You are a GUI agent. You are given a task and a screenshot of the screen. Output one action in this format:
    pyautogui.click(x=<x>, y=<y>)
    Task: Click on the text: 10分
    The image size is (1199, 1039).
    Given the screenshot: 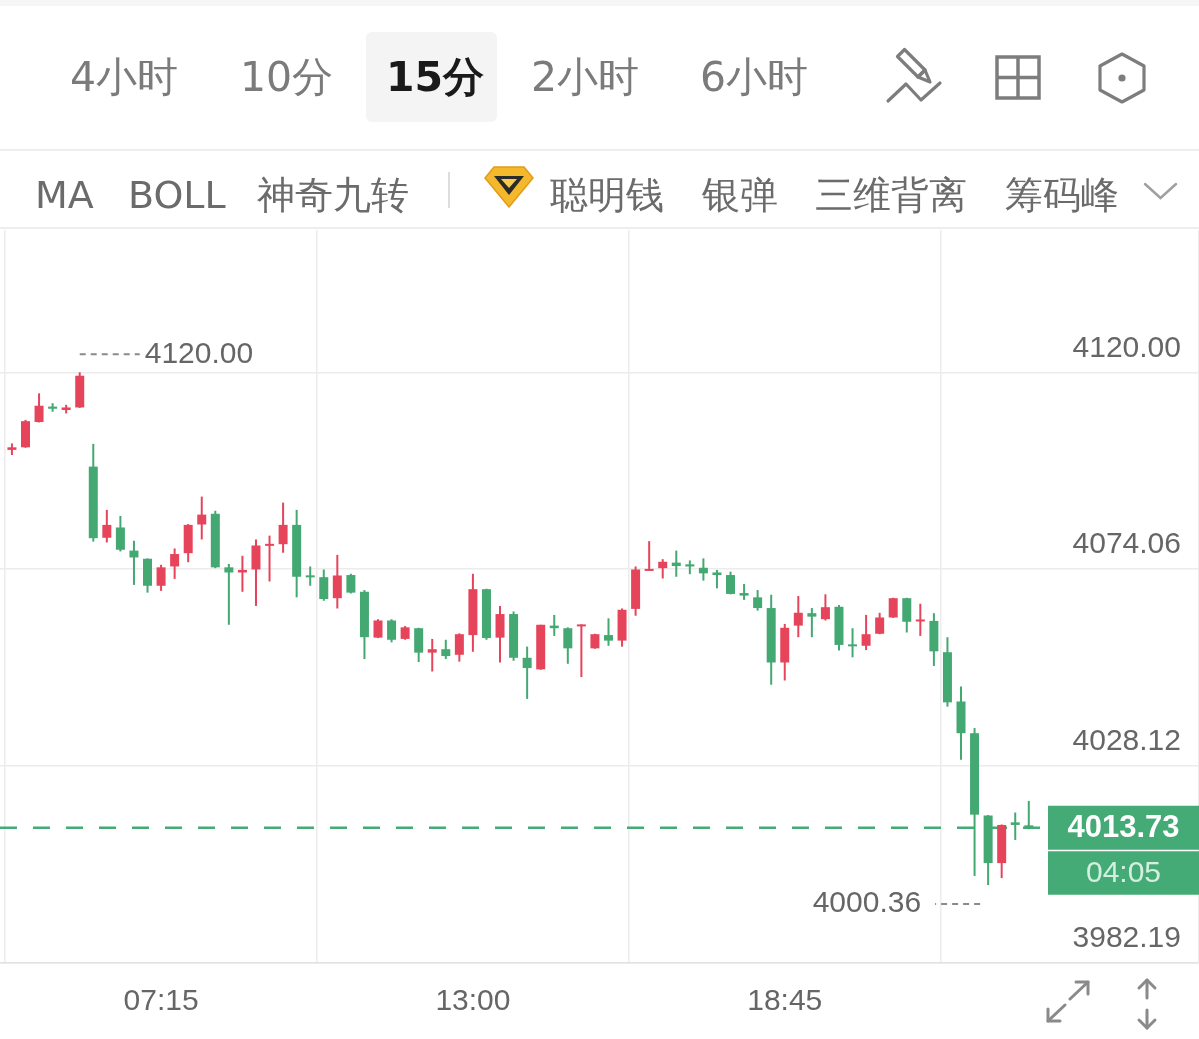 What is the action you would take?
    pyautogui.click(x=287, y=77)
    